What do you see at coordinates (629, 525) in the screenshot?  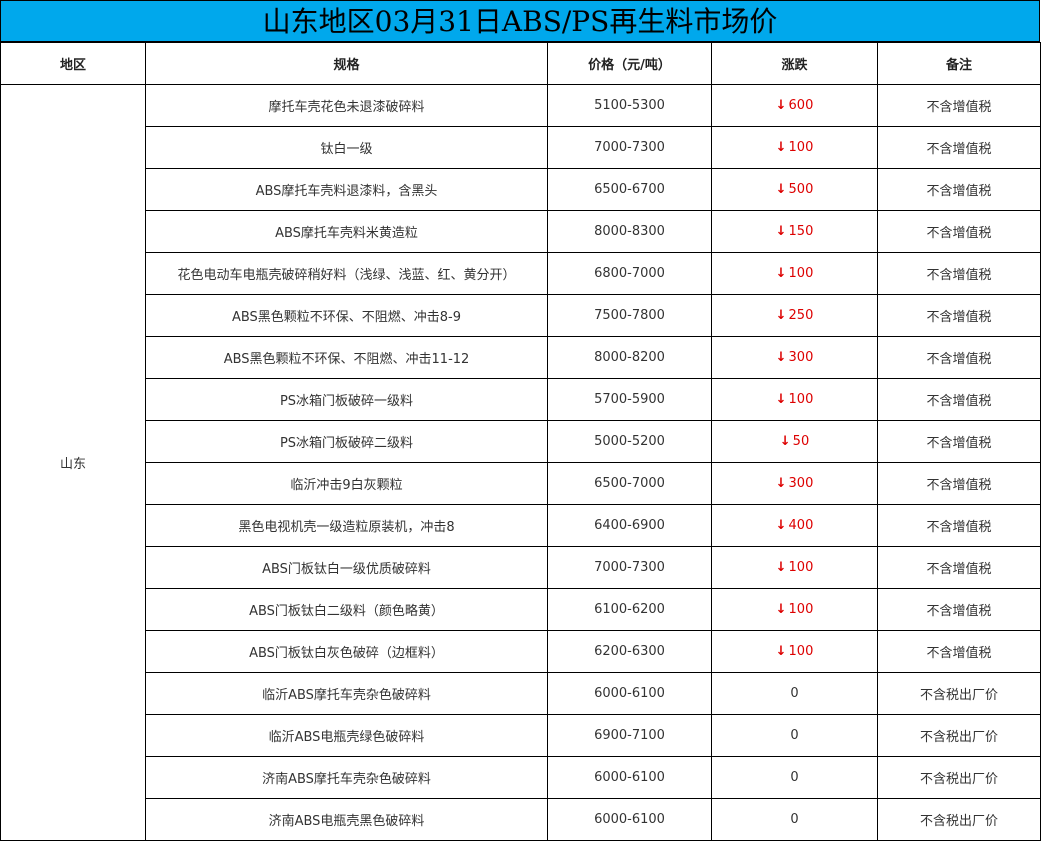 I see `price-cell: 6400-6900` at bounding box center [629, 525].